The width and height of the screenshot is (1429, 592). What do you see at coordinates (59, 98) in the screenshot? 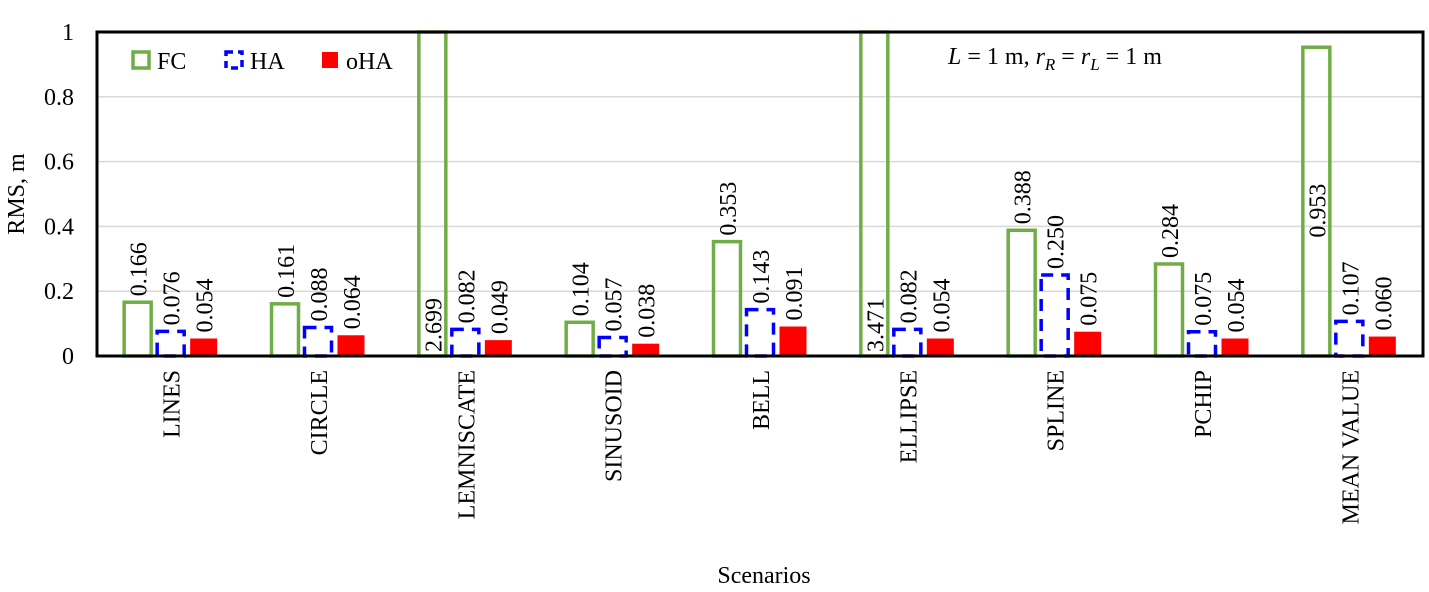
I see `y-tick-label: 0.8` at bounding box center [59, 98].